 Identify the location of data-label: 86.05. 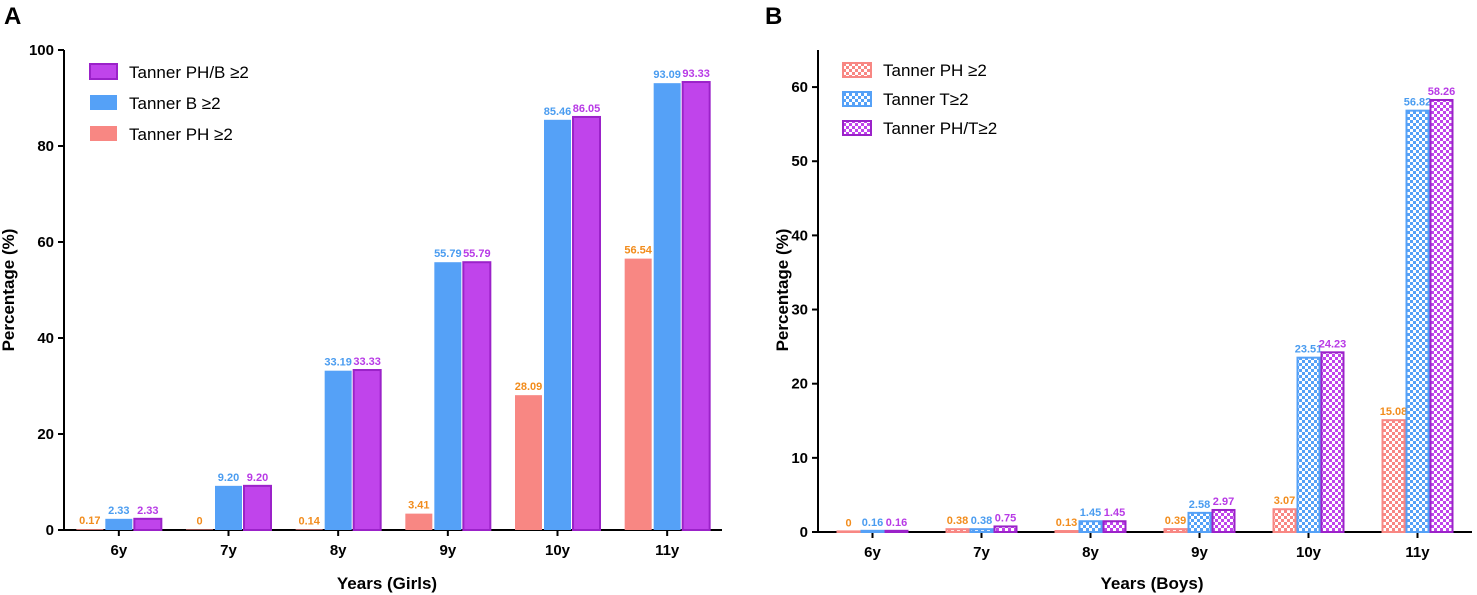
(587, 109).